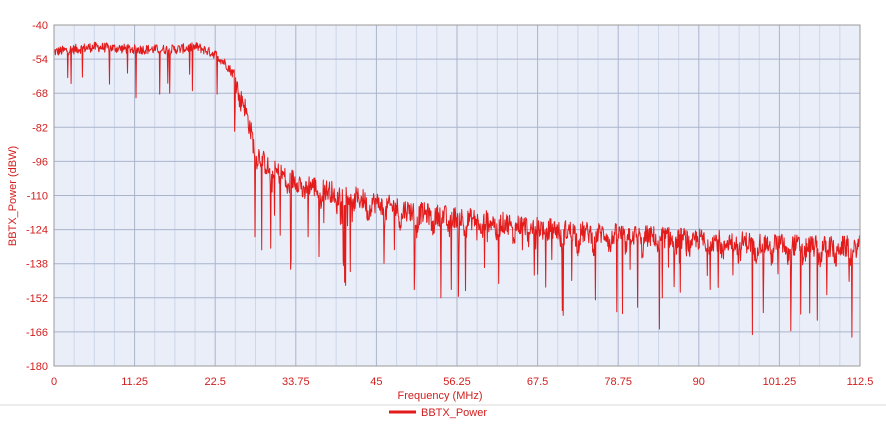 This screenshot has width=886, height=430. I want to click on y-tick-label: -152, so click(37, 299).